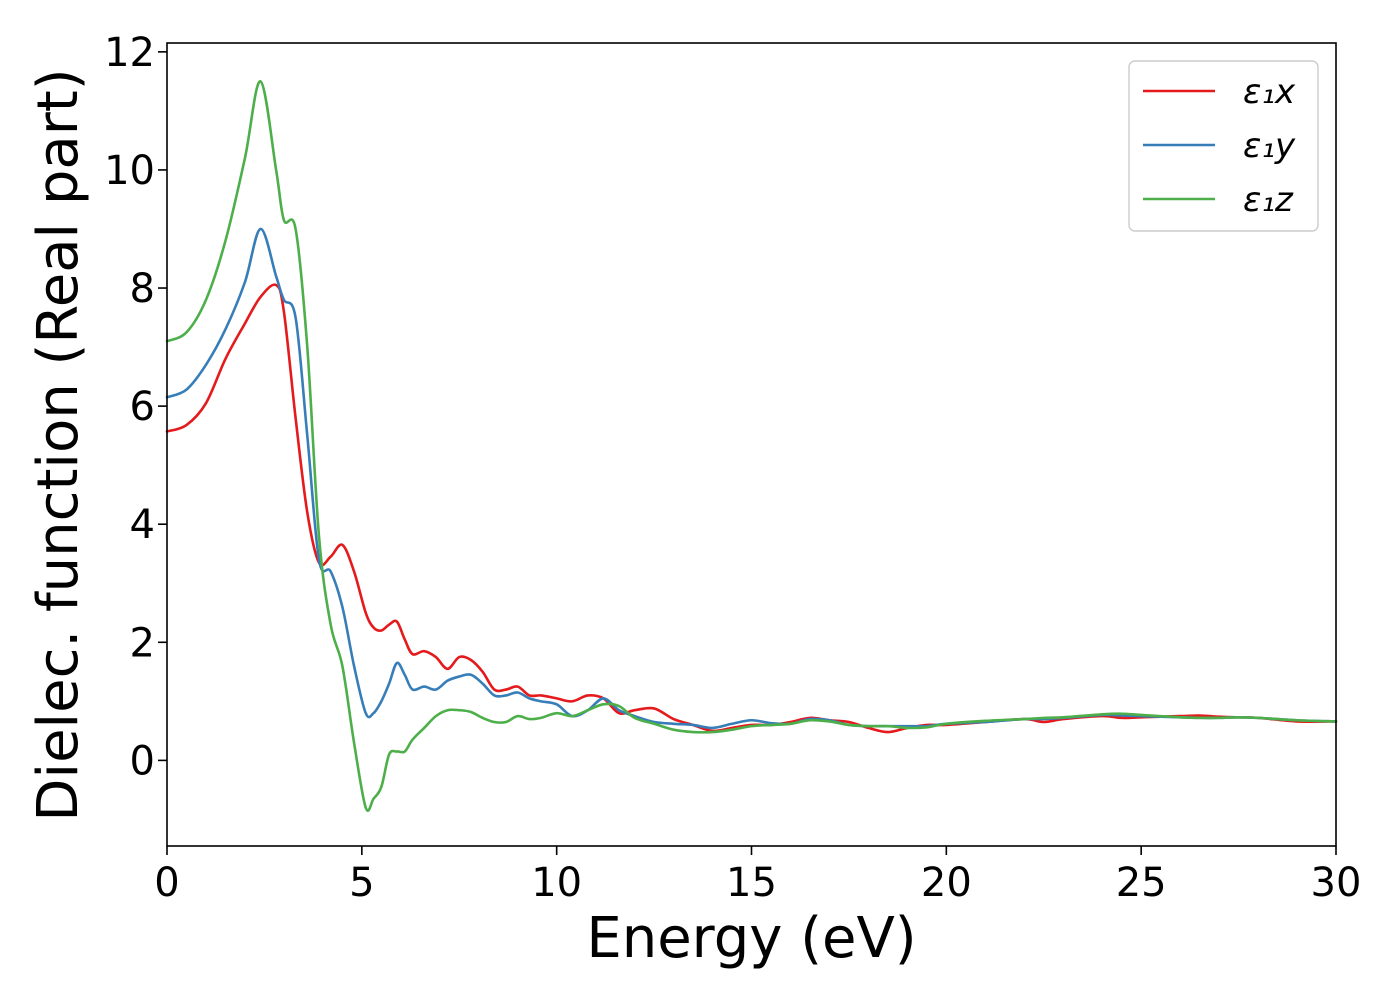  I want to click on x-tick-label: 10, so click(556, 883).